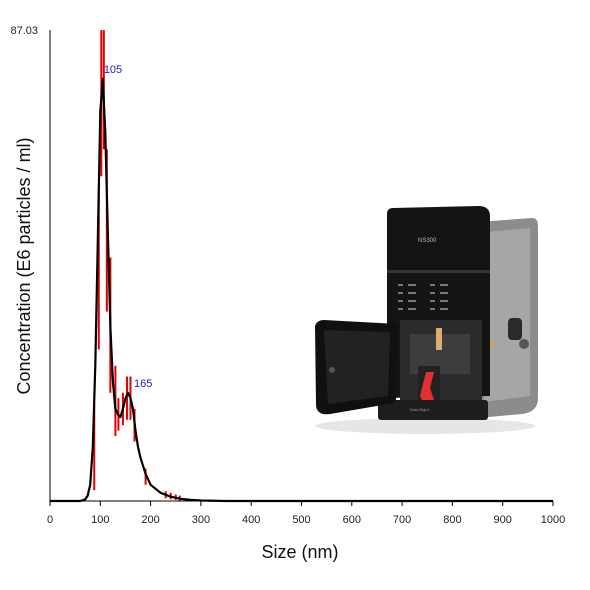  Describe the element at coordinates (201, 520) in the screenshot. I see `x-tick-label: 300` at that location.